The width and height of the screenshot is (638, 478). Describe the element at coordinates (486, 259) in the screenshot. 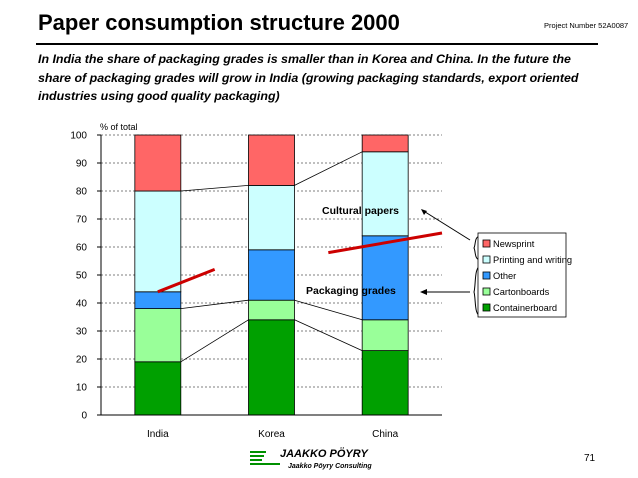

I see `legend-swatch-printing-and-writing` at that location.